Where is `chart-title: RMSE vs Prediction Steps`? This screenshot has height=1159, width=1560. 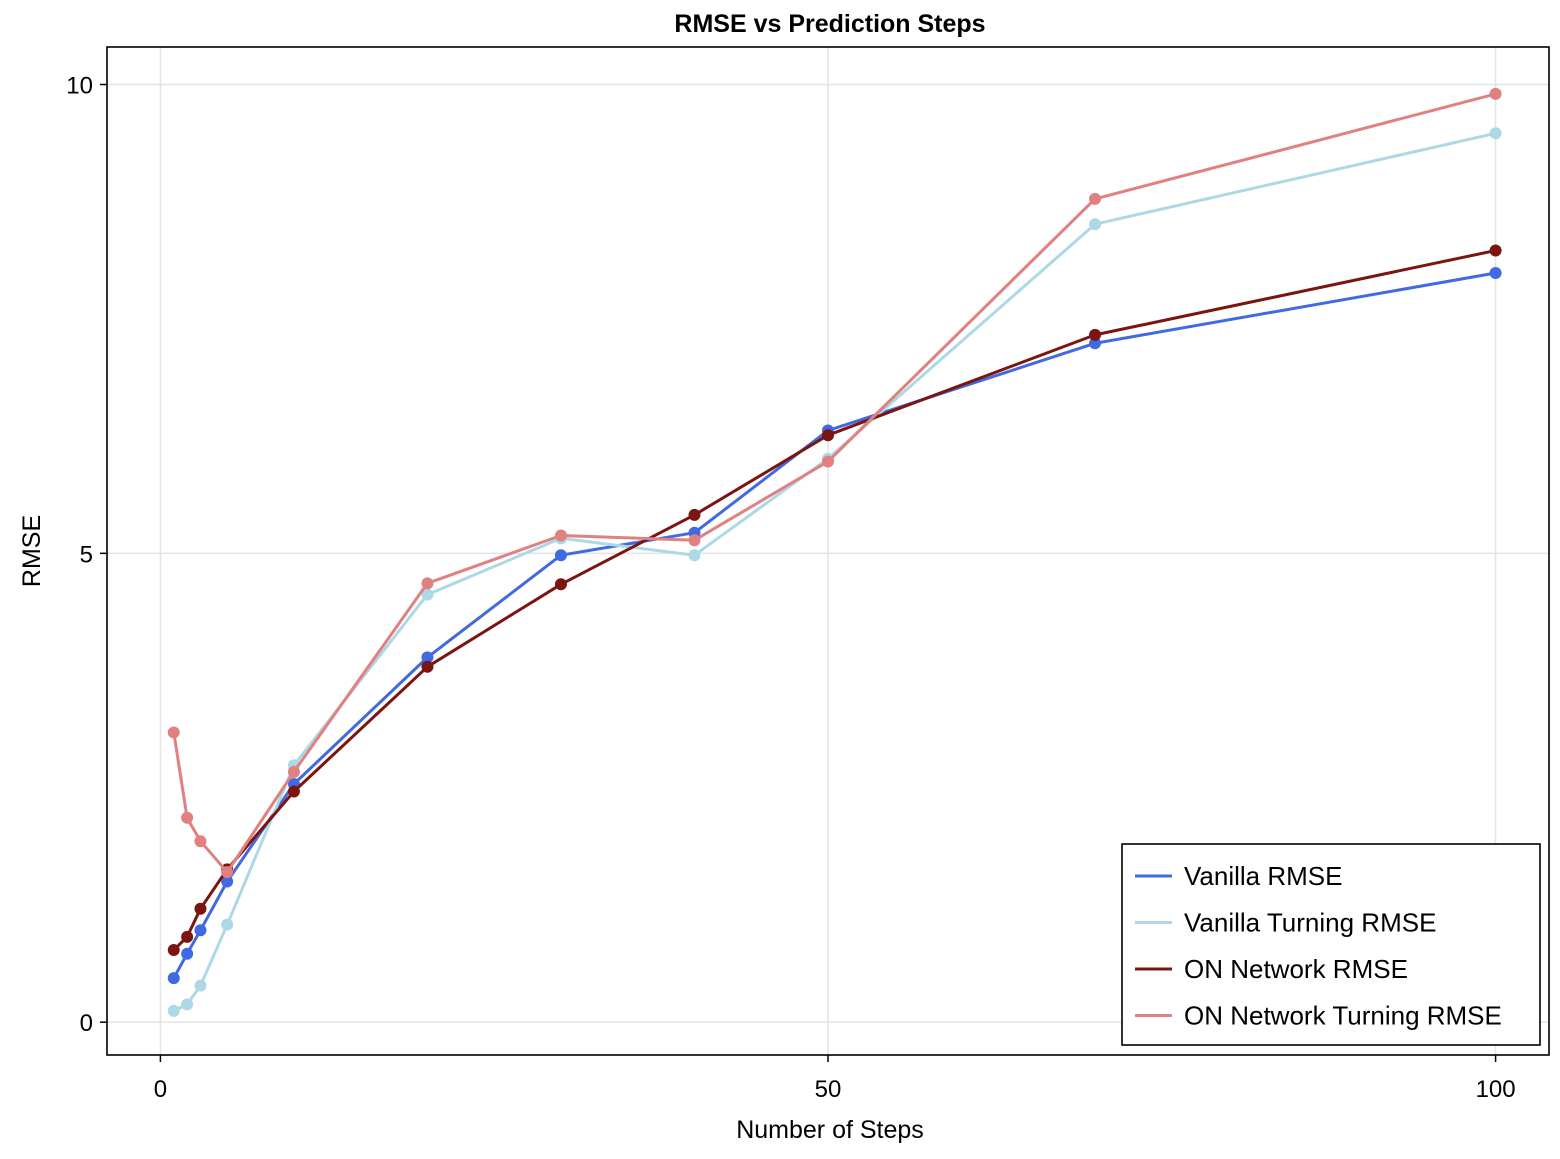
chart-title: RMSE vs Prediction Steps is located at coordinates (829, 24).